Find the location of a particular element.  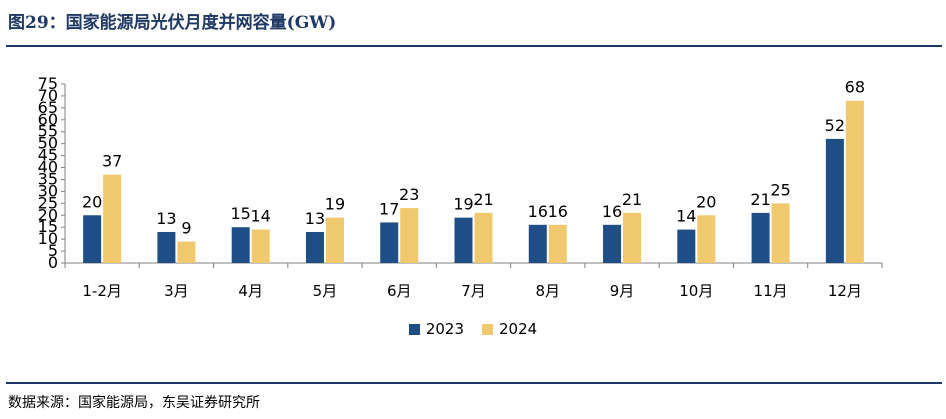

data-label-2024: 16 is located at coordinates (558, 211).